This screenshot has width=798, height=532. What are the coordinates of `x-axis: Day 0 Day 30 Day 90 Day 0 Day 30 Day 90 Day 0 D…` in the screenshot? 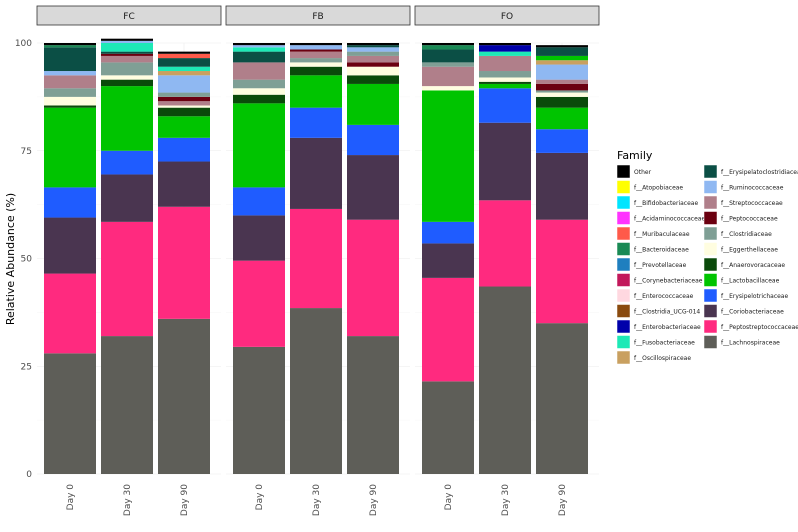 It's located at (317, 500).